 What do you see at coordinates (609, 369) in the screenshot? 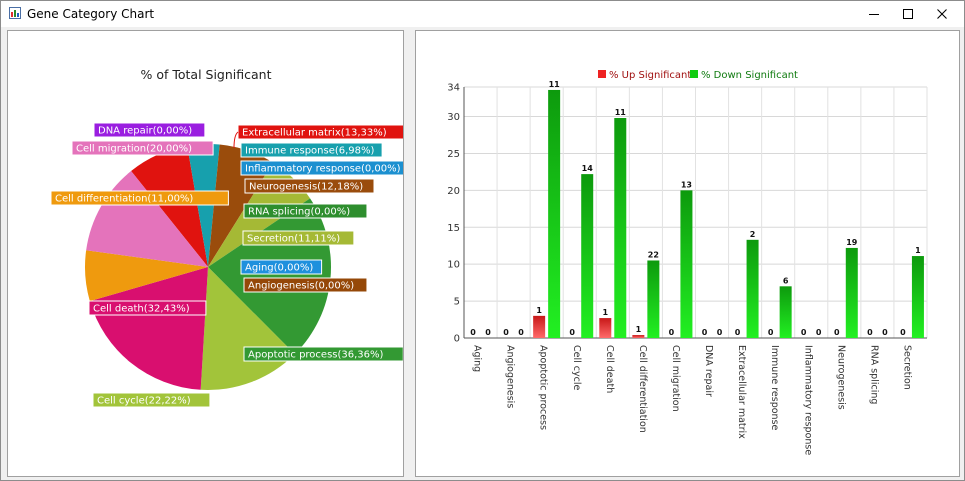
I see `x-category-label: Cell death` at bounding box center [609, 369].